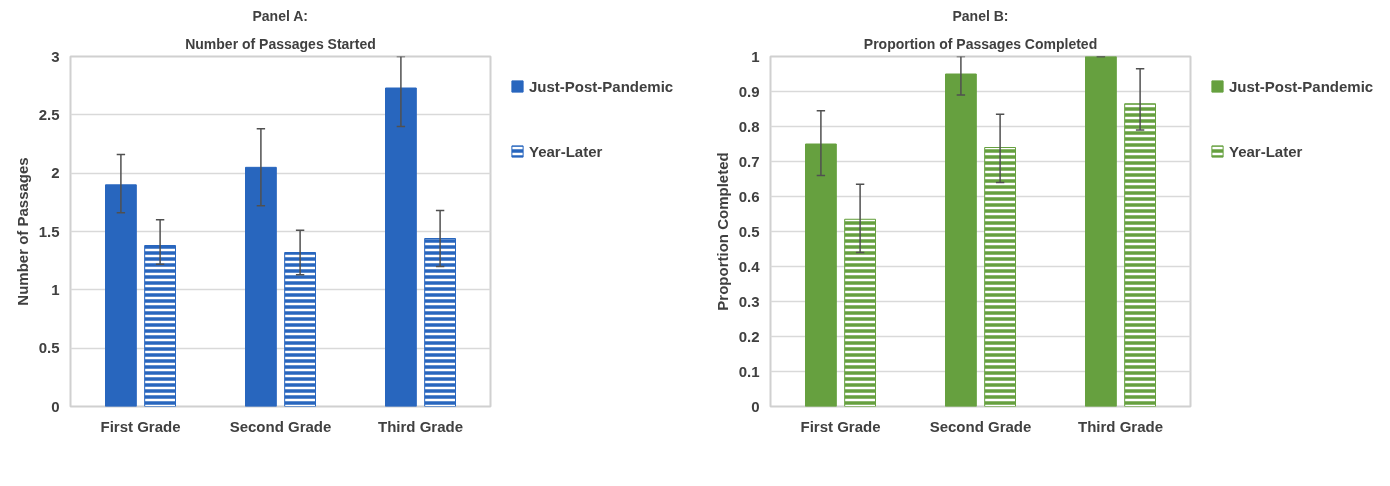 This screenshot has width=1390, height=486. What do you see at coordinates (749, 91) in the screenshot?
I see `y-tick-label: 0.9` at bounding box center [749, 91].